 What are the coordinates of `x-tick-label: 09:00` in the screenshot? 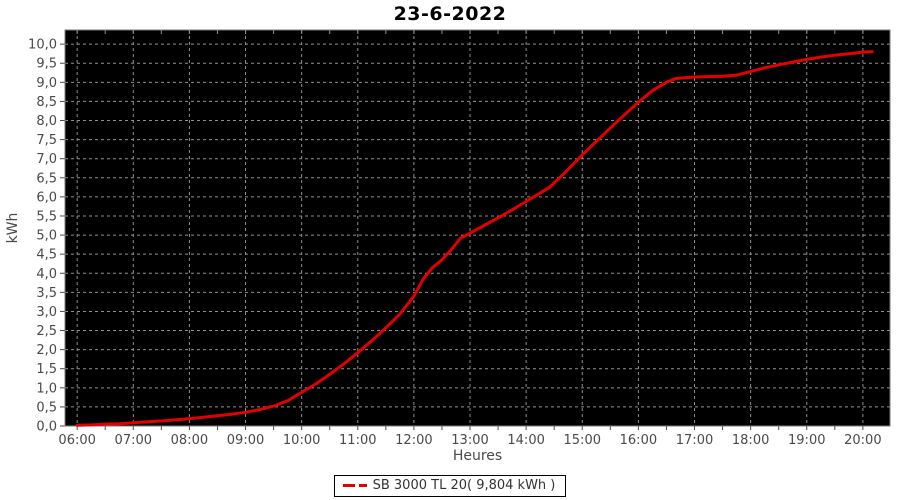 It's located at (245, 440).